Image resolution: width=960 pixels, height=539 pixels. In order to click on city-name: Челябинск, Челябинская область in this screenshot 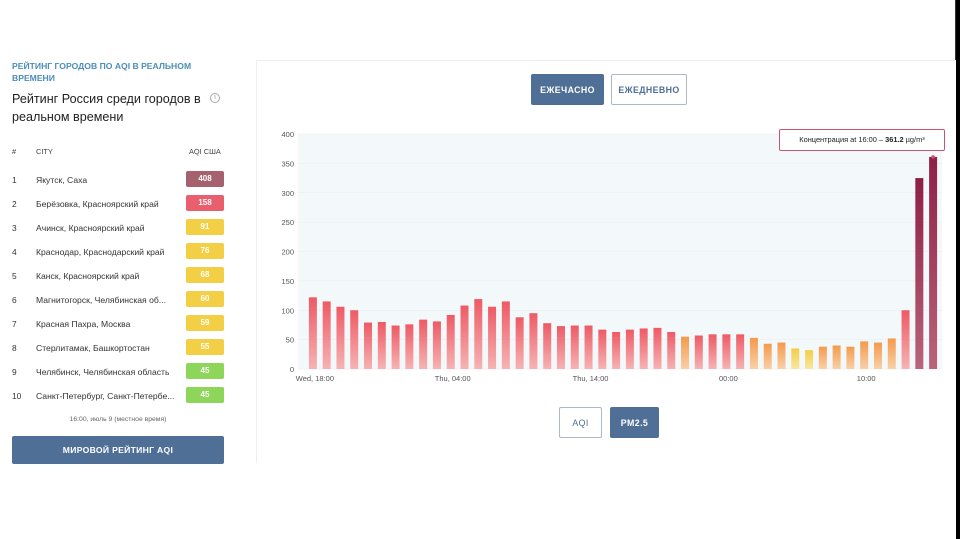, I will do `click(103, 372)`.